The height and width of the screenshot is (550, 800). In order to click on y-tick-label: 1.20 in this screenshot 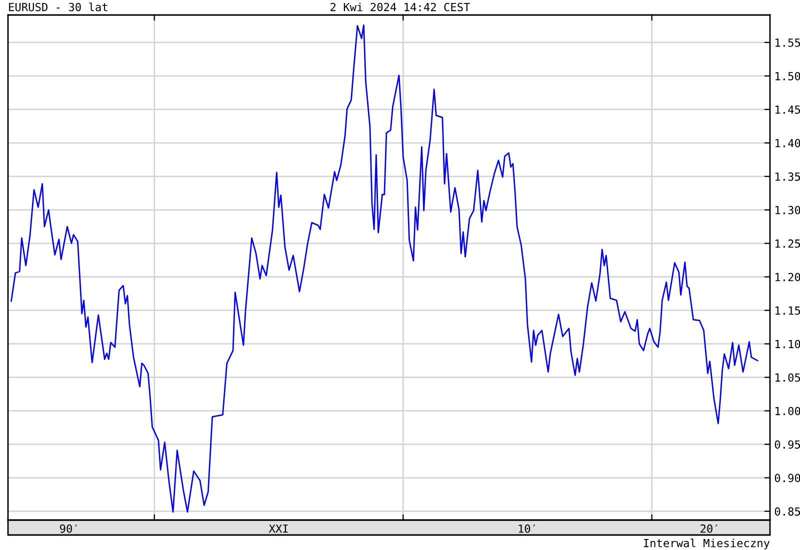, I will do `click(788, 277)`.